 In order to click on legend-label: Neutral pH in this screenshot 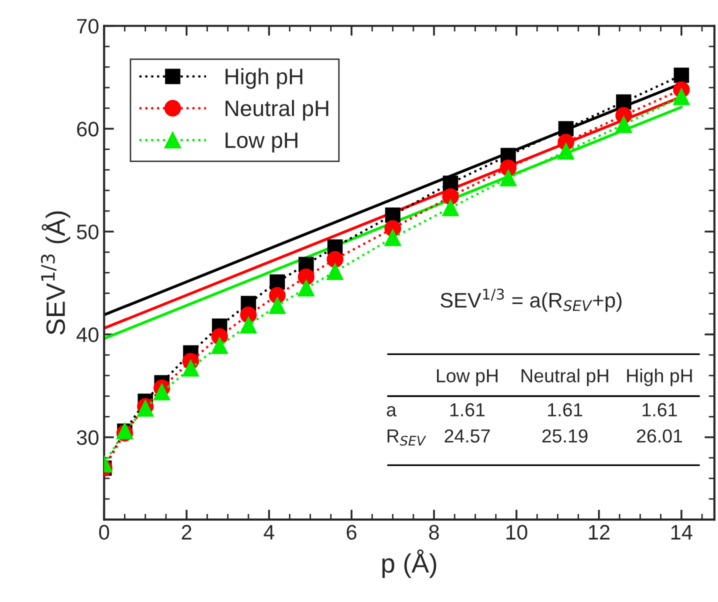, I will do `click(277, 110)`.